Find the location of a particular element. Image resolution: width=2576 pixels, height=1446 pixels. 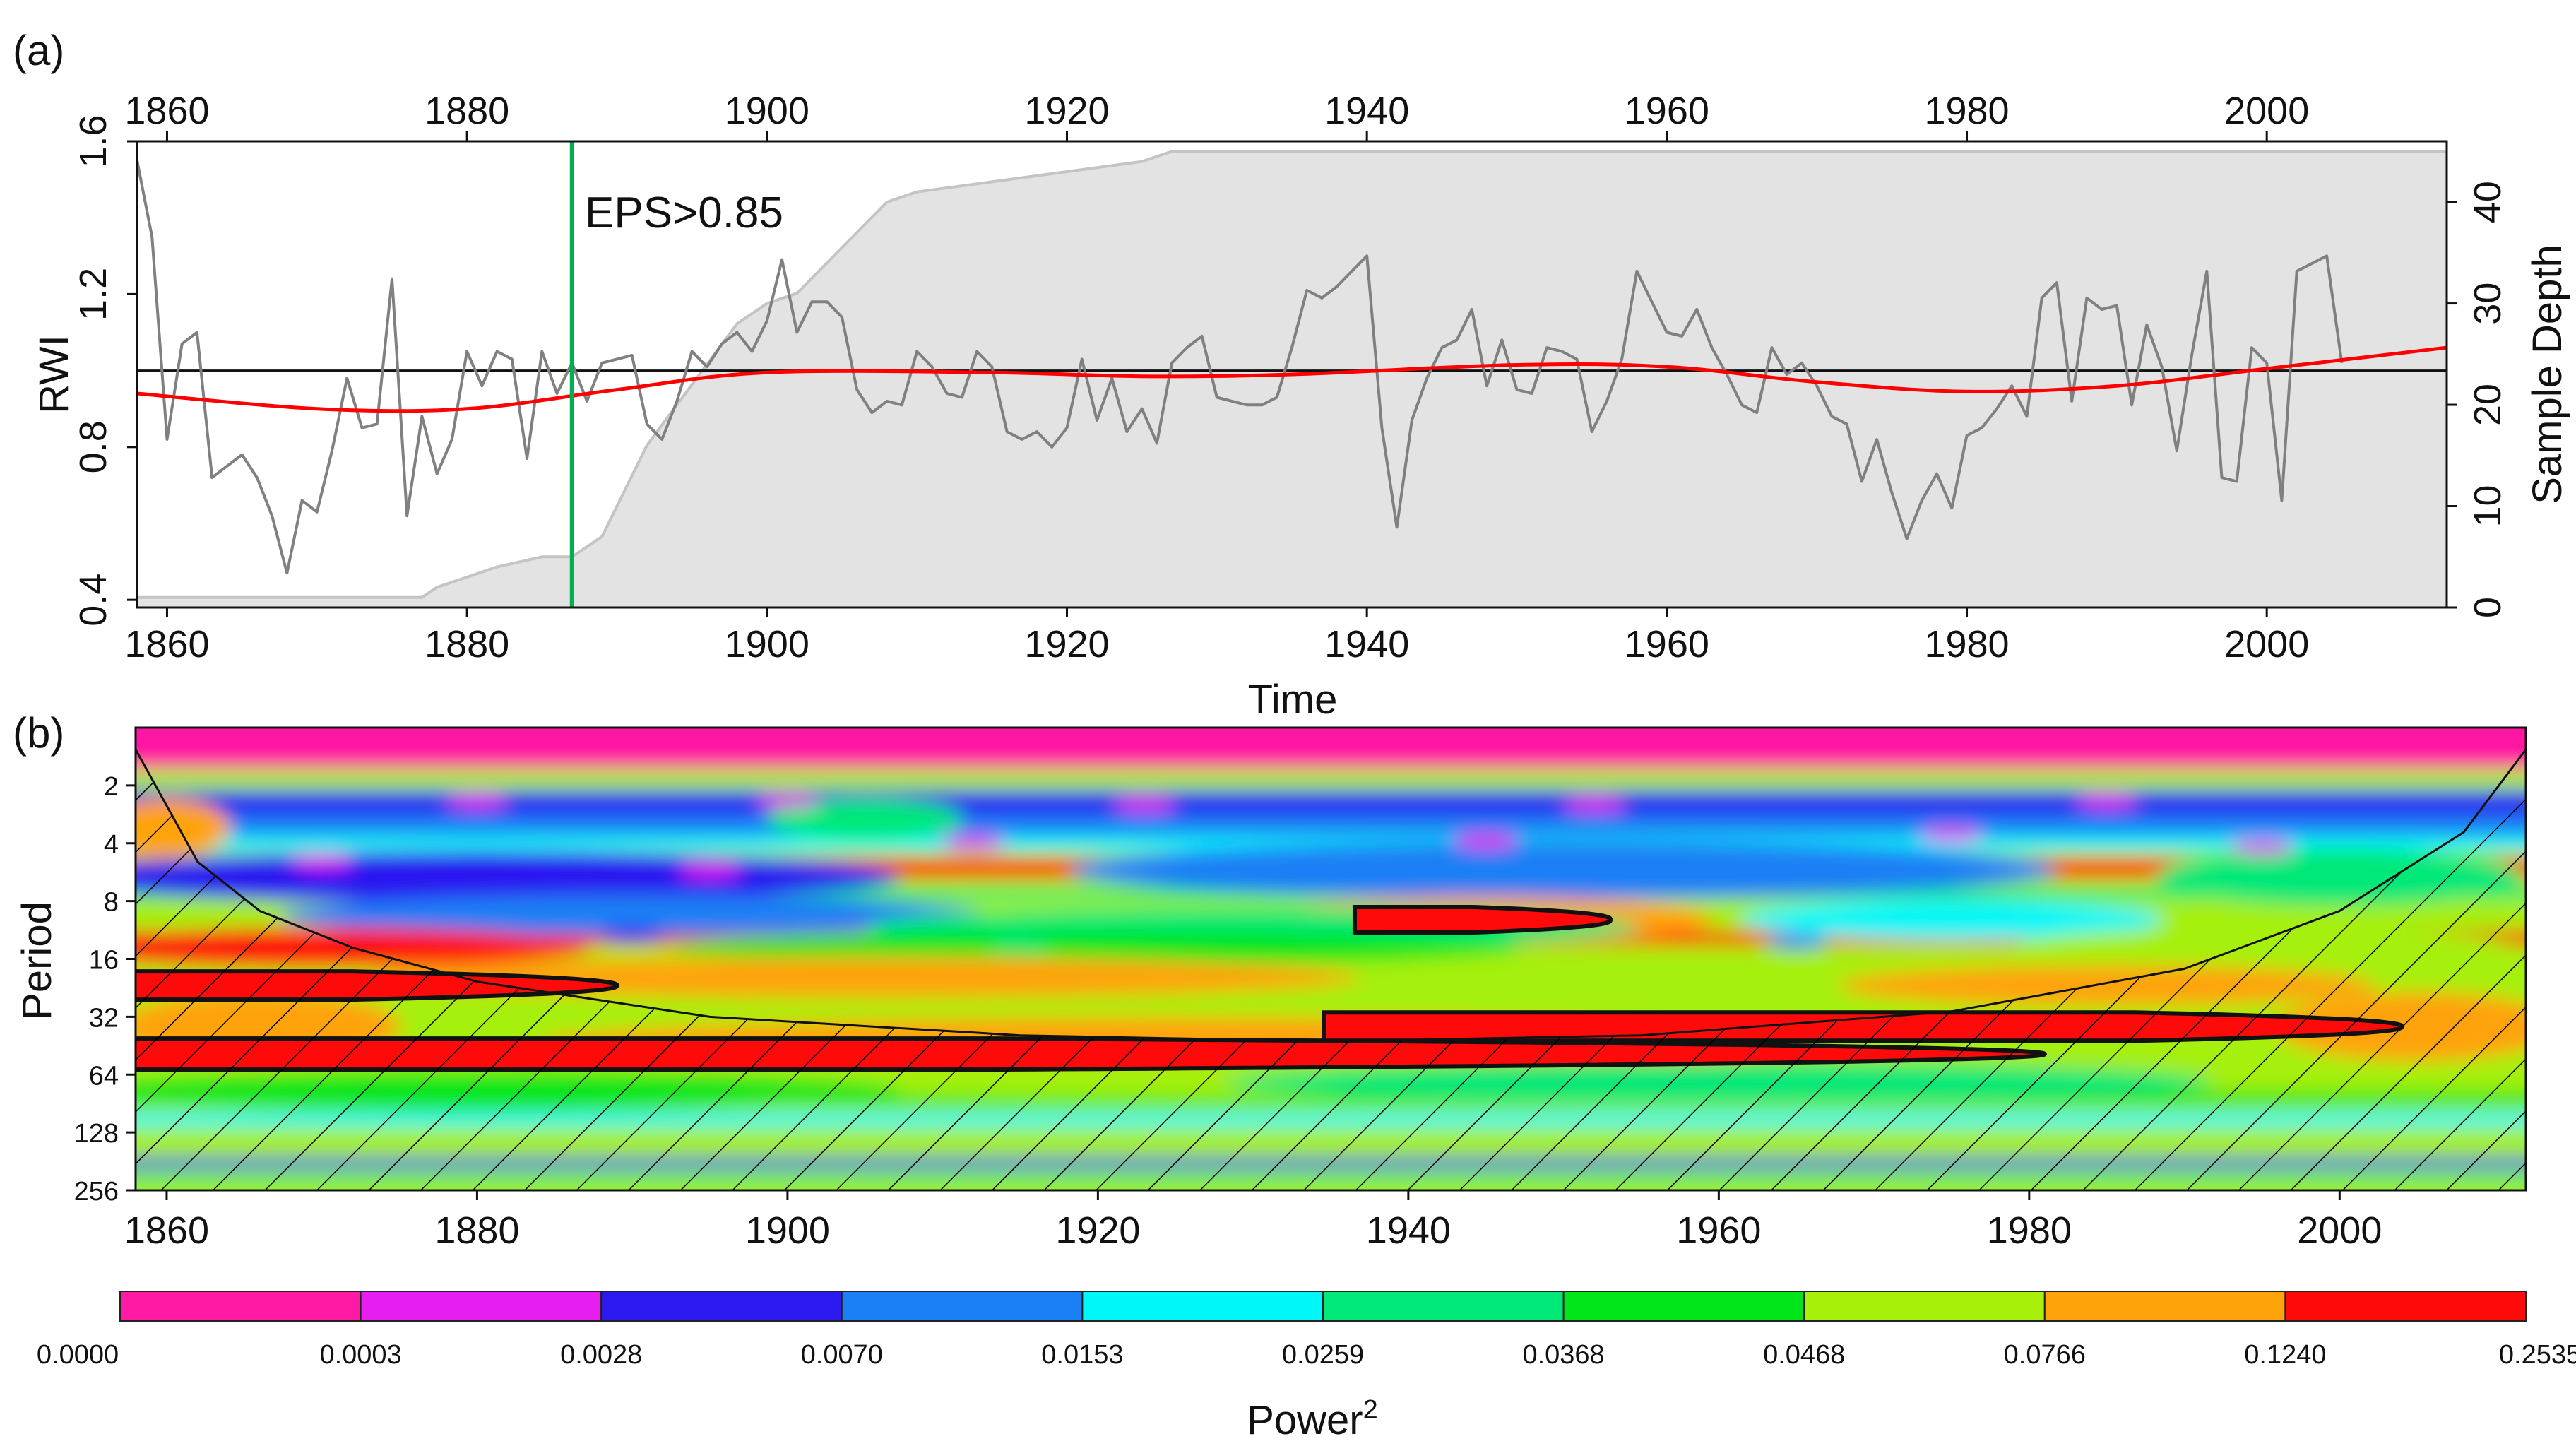

y-tick-label: 1.6 is located at coordinates (93, 140).